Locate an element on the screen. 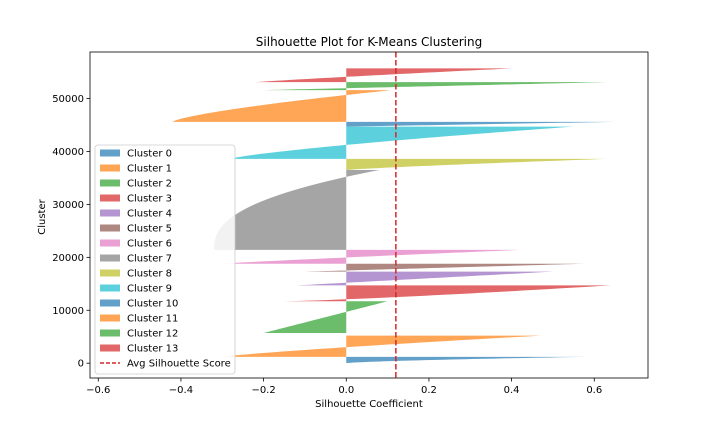  y-tick-label: 50000 is located at coordinates (68, 99).